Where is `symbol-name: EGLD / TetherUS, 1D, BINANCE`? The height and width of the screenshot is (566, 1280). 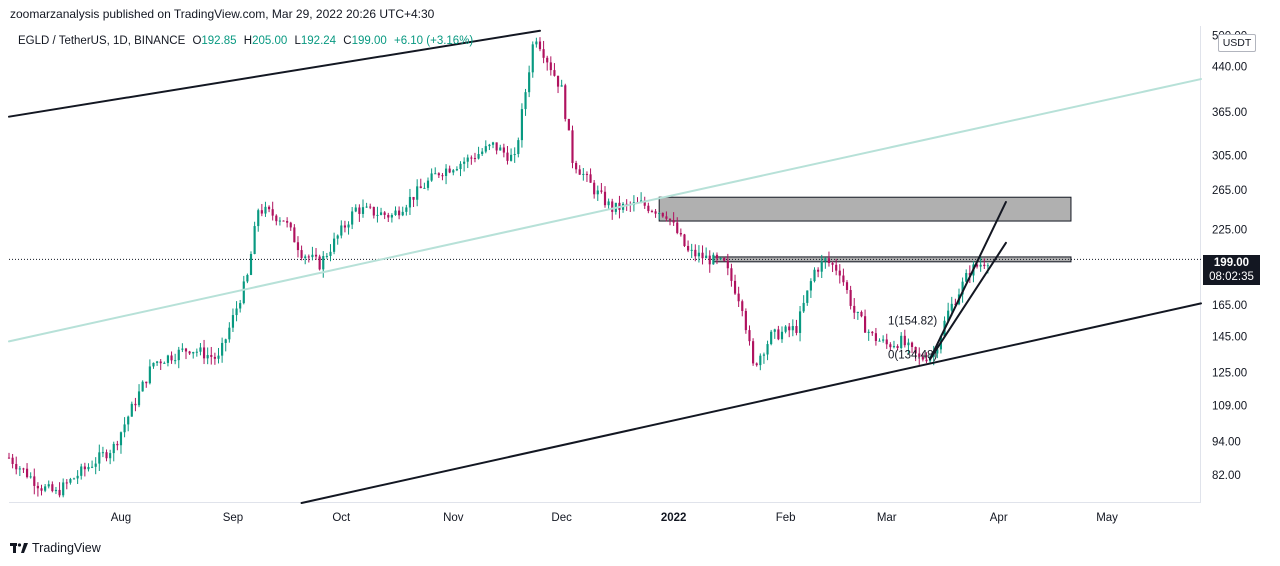
symbol-name: EGLD / TetherUS, 1D, BINANCE is located at coordinates (102, 41).